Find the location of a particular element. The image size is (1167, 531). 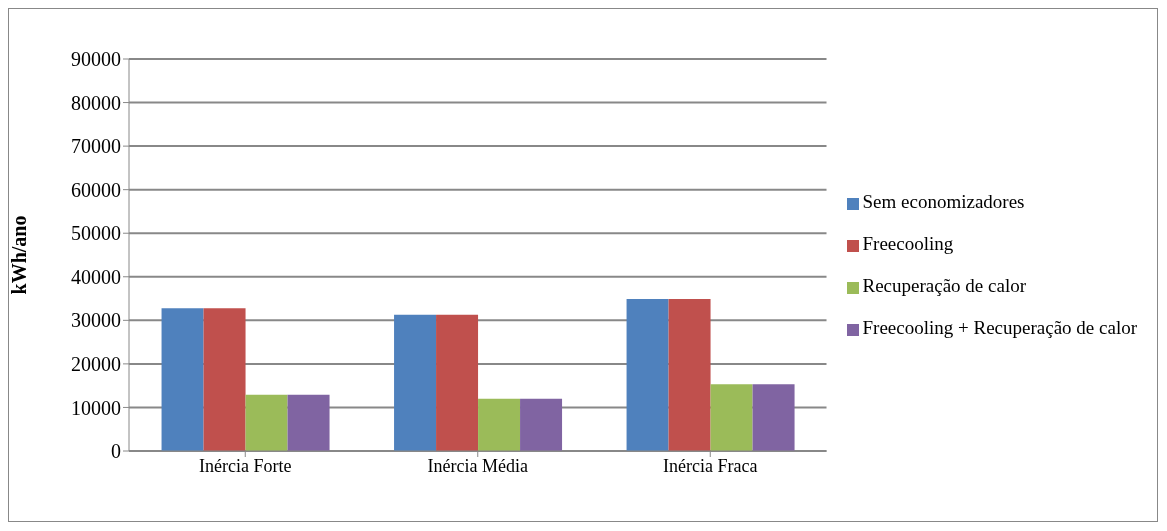

x-tick-label: Inércia Fraca is located at coordinates (710, 465).